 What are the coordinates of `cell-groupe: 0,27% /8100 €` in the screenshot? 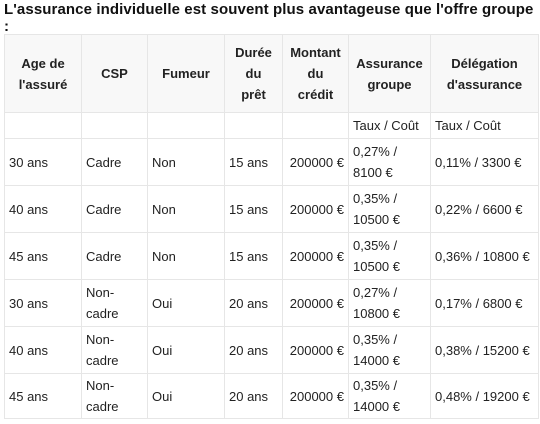 It's located at (389, 162).